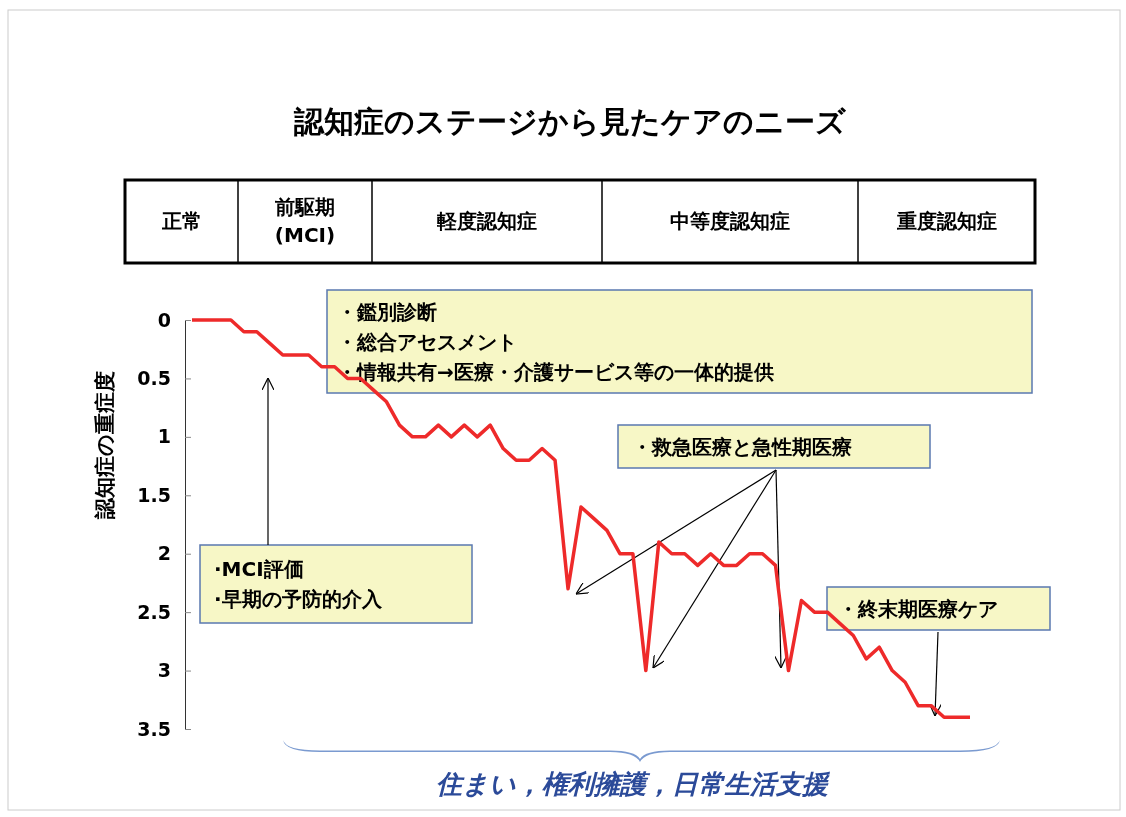 The image size is (1126, 817). What do you see at coordinates (181, 221) in the screenshot?
I see `text: 正常` at bounding box center [181, 221].